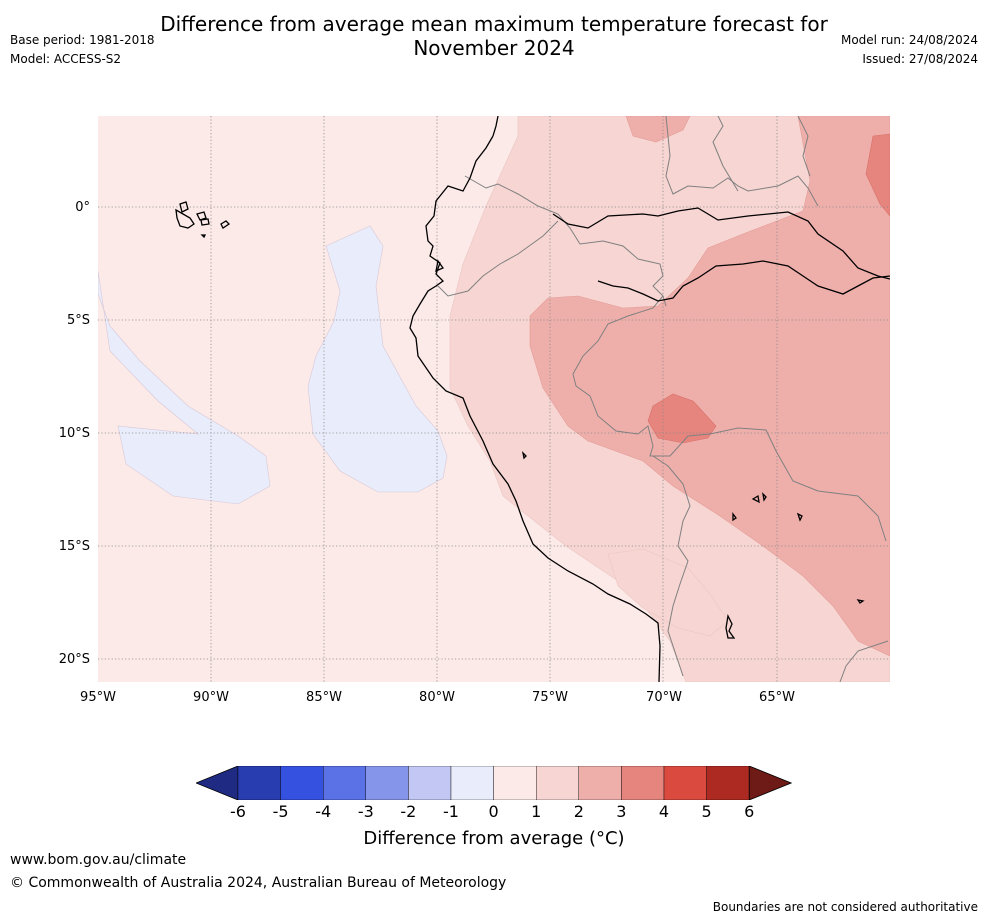 This screenshot has width=988, height=919. Describe the element at coordinates (682, 418) in the screenshot. I see `anomaly-region-warm-3a` at that location.